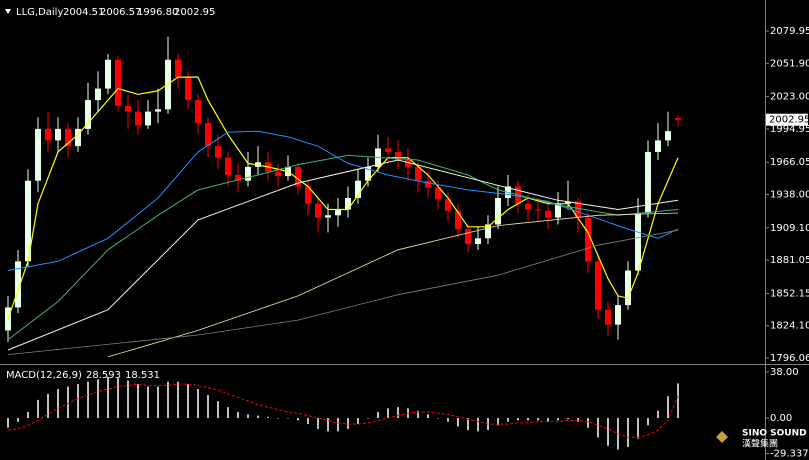 This screenshot has width=809, height=460. Describe the element at coordinates (774, 434) in the screenshot. I see `logo-name: SINO SOUND` at that location.